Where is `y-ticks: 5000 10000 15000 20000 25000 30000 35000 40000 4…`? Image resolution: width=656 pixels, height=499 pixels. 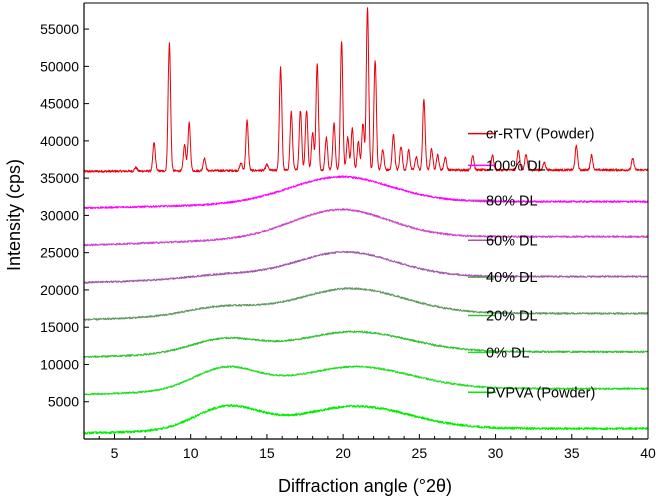 y-ticks: 5000 10000 15000 20000 25000 30000 35000 40000 4… is located at coordinates (64, 215).